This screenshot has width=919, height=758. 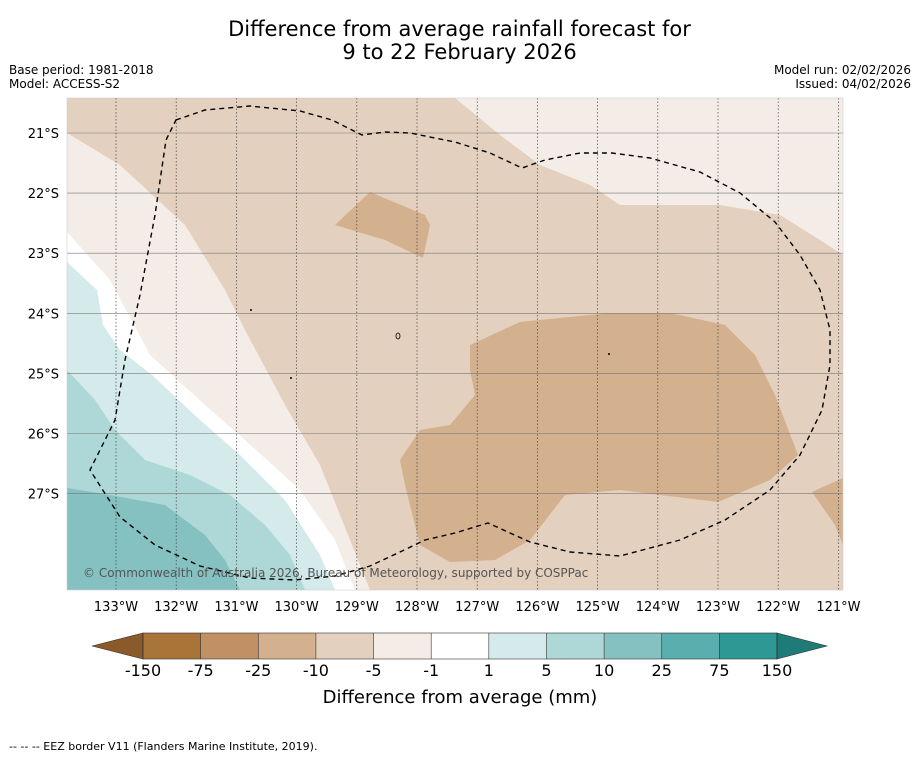 I want to click on latitude-labels: 21°S 22°S 23°S 24°S 25°S 26°S 27°S, so click(x=43, y=315).